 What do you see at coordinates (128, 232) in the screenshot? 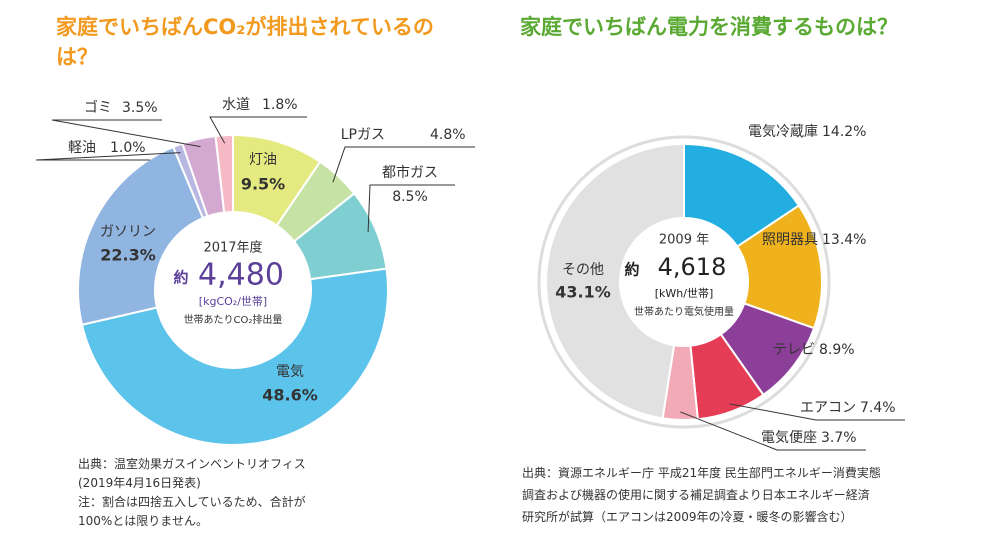
I see `slice-label: ガソリン` at bounding box center [128, 232].